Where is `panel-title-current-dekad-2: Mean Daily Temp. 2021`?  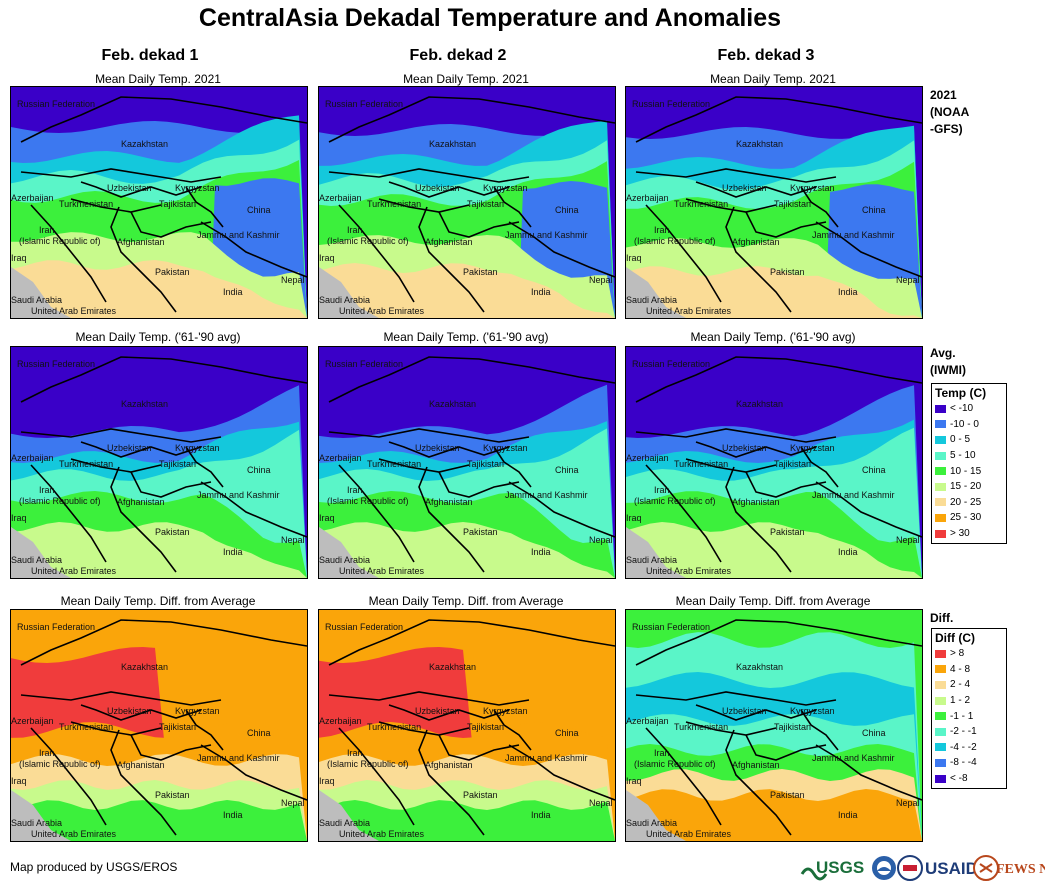
panel-title-current-dekad-2: Mean Daily Temp. 2021 is located at coordinates (466, 79).